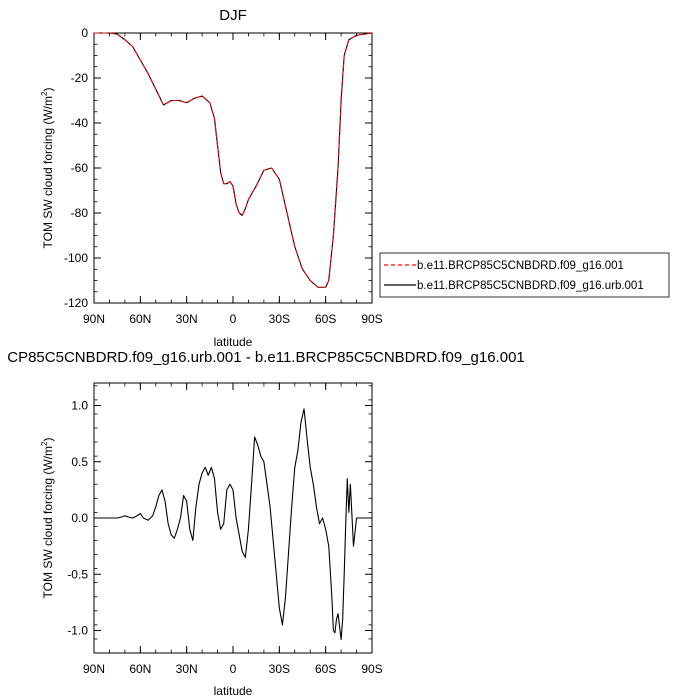 This screenshot has width=700, height=700. I want to click on top-series-lines, so click(233, 160).